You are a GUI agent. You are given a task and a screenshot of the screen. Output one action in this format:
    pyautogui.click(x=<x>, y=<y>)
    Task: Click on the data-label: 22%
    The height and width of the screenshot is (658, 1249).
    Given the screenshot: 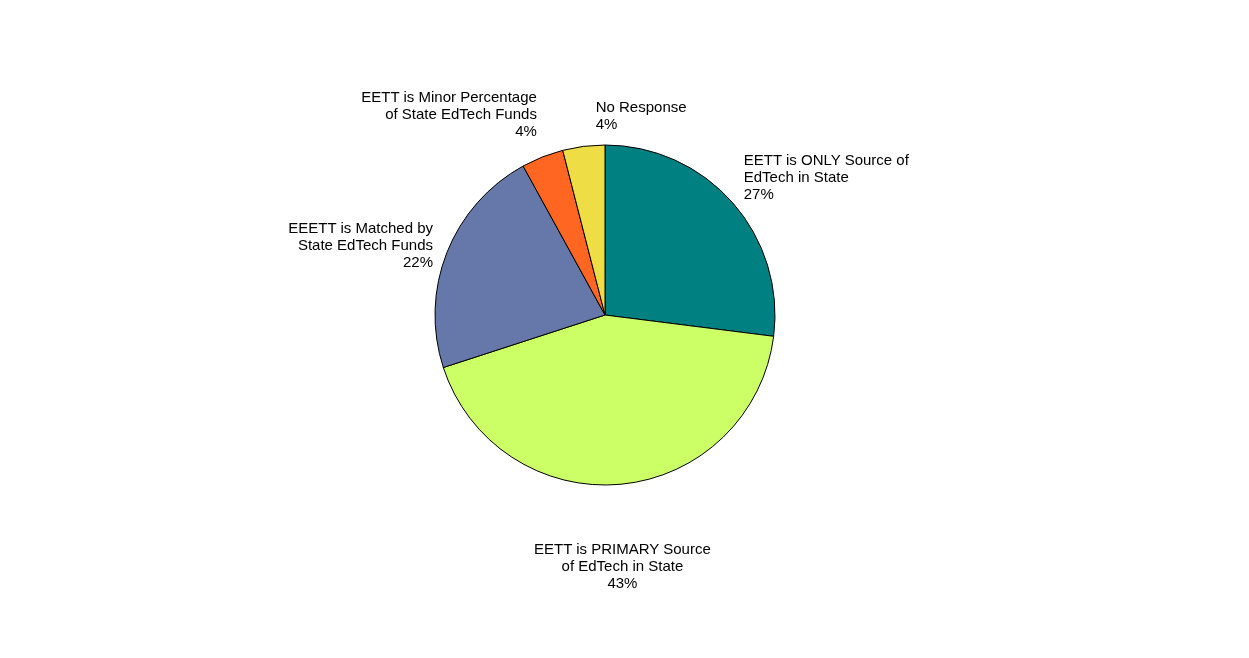 What is the action you would take?
    pyautogui.click(x=417, y=262)
    